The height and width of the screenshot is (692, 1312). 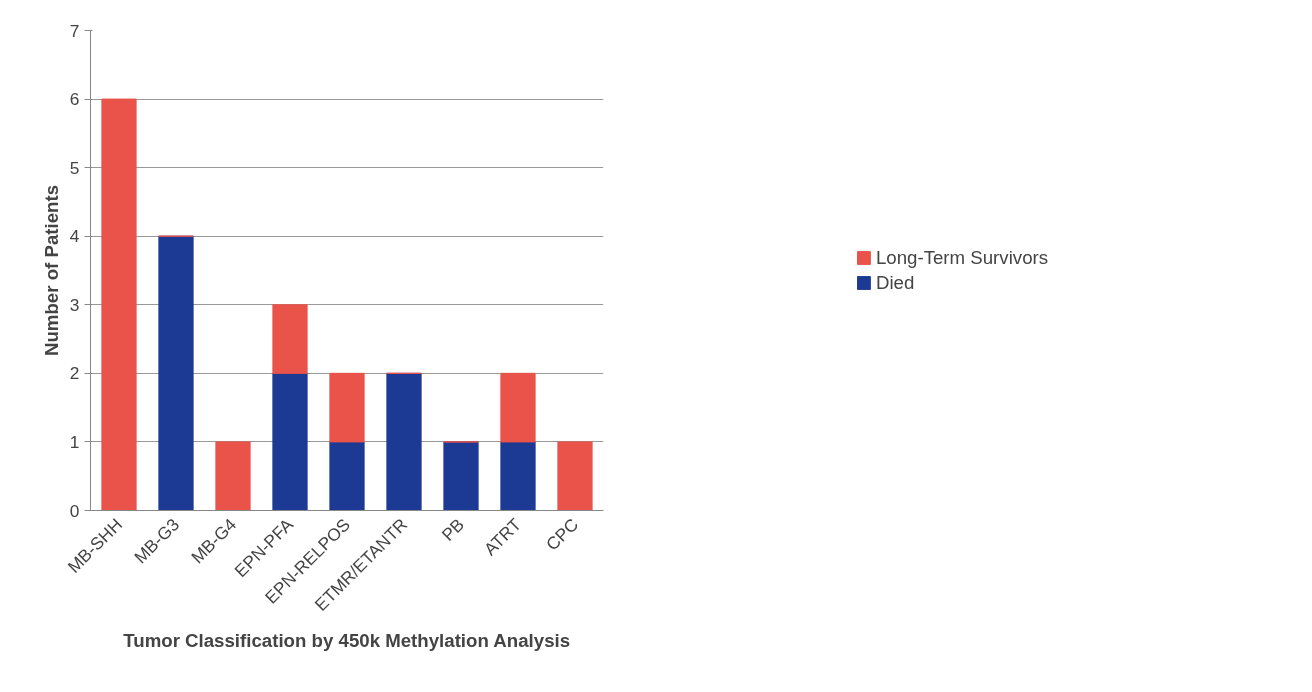 I want to click on y-axis-title: Number of Patients, so click(x=51, y=270).